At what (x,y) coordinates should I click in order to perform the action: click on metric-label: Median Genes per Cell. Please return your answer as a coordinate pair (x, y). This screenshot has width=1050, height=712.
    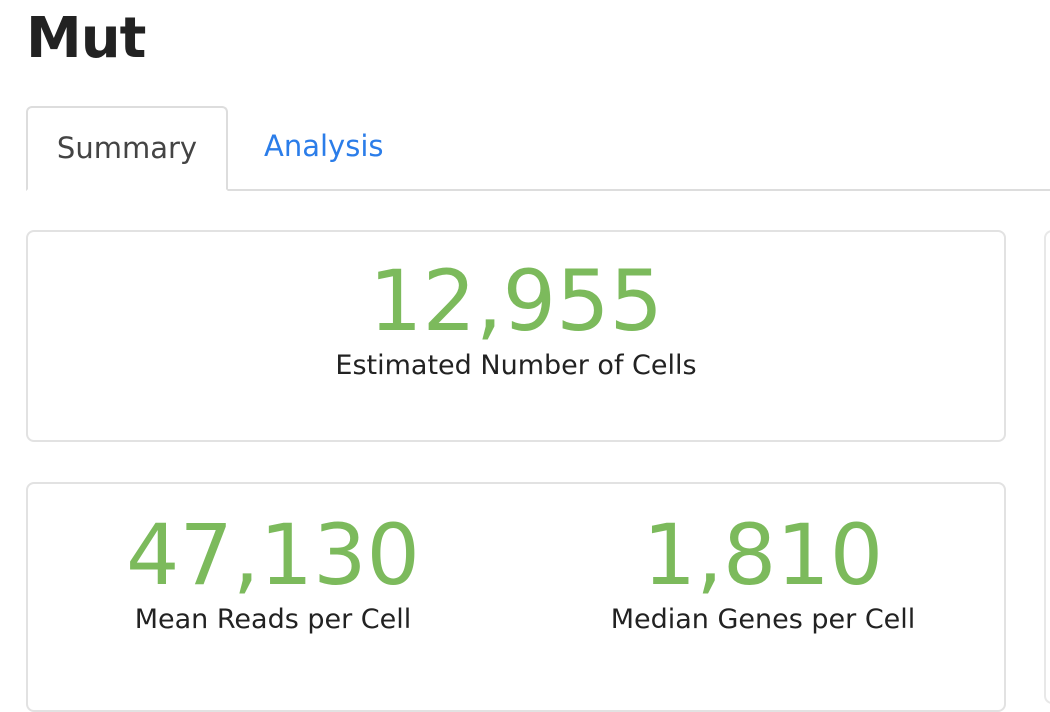
    Looking at the image, I should click on (763, 619).